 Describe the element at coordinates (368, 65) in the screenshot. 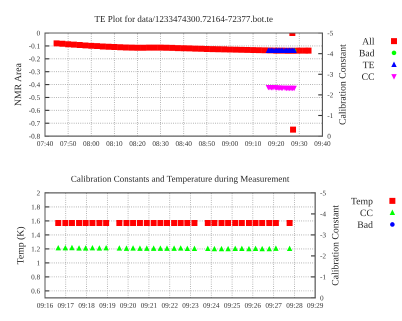

I see `legend-label: TE` at that location.